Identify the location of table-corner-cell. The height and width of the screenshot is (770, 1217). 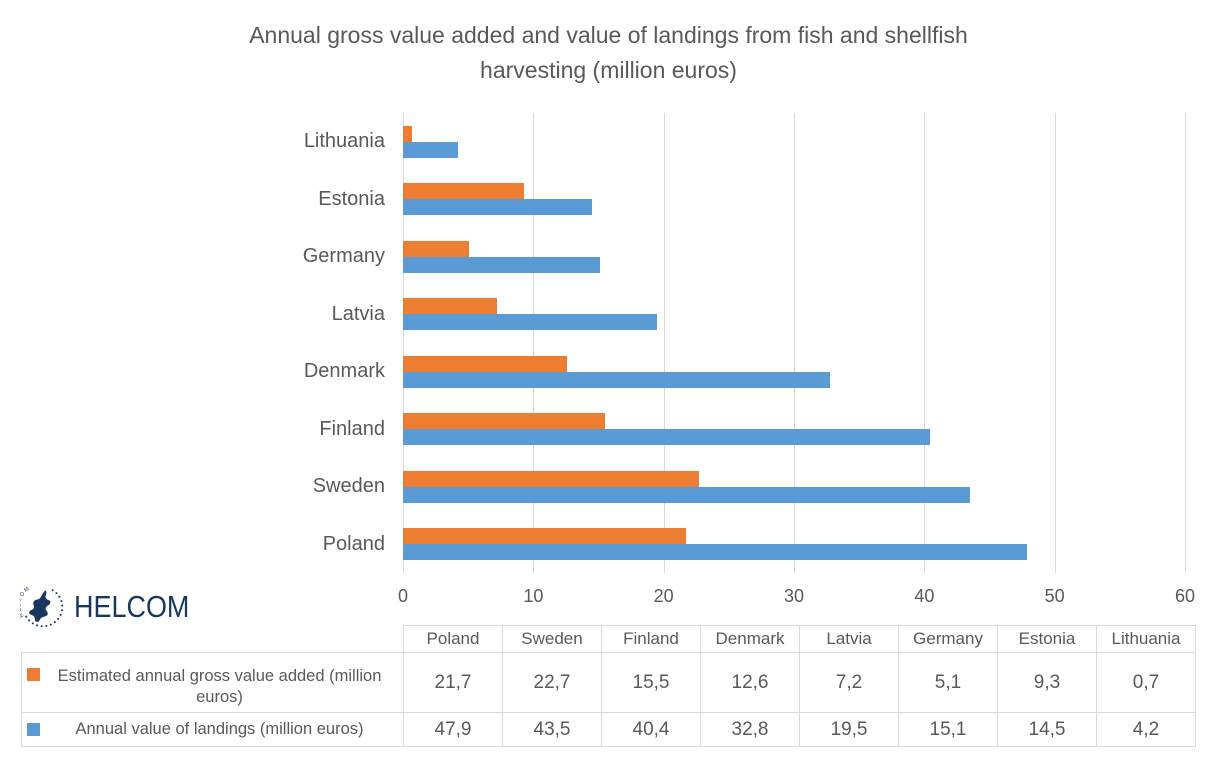
(213, 639).